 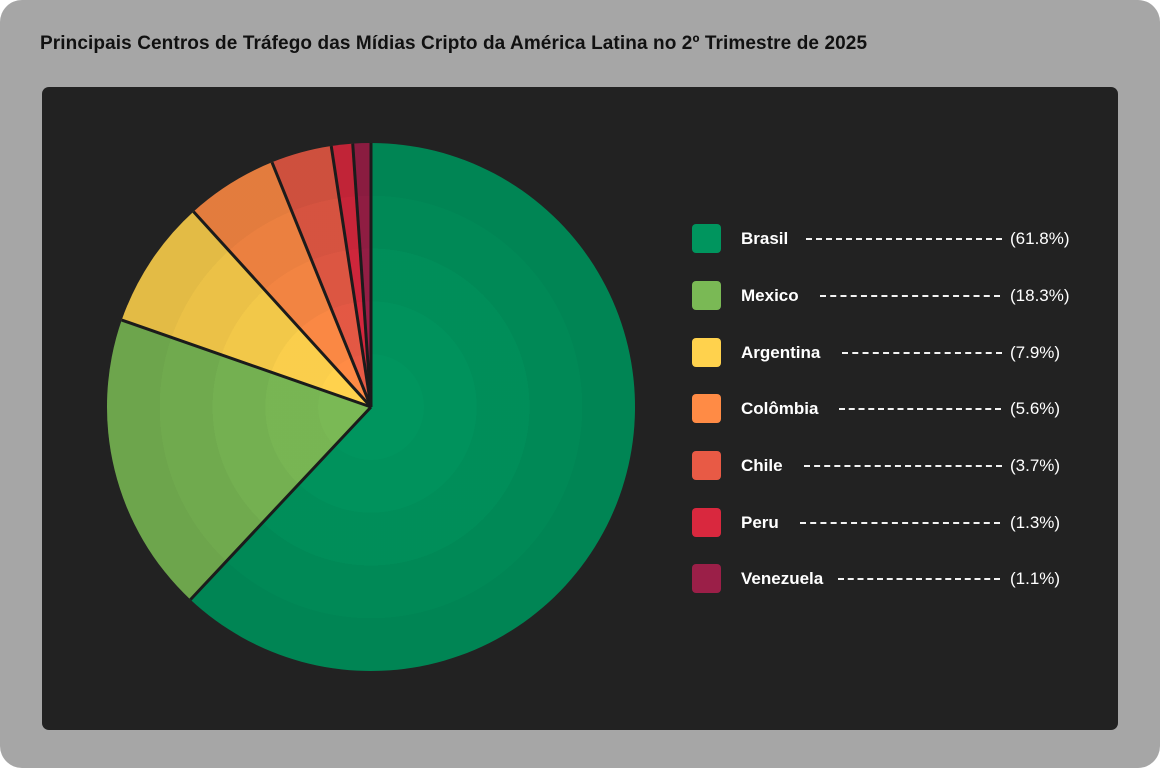 What do you see at coordinates (780, 408) in the screenshot?
I see `legend-label: Colômbia` at bounding box center [780, 408].